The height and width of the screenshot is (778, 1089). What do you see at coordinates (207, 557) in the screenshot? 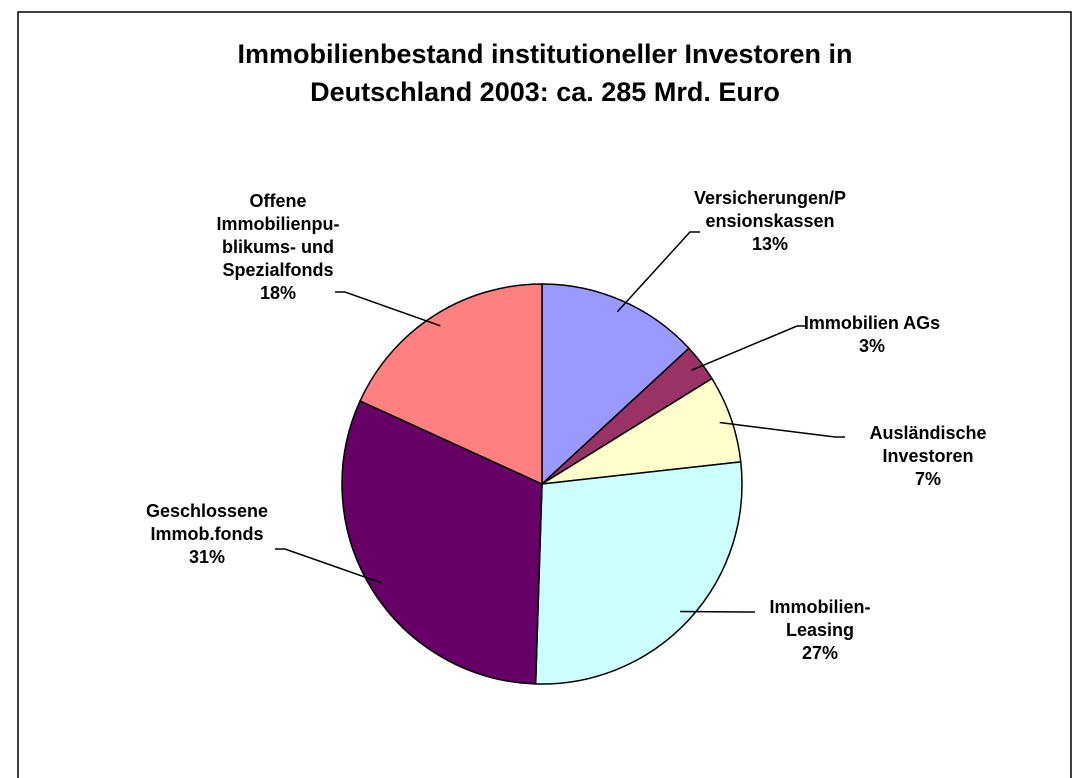
I see `value-label: 31%` at bounding box center [207, 557].